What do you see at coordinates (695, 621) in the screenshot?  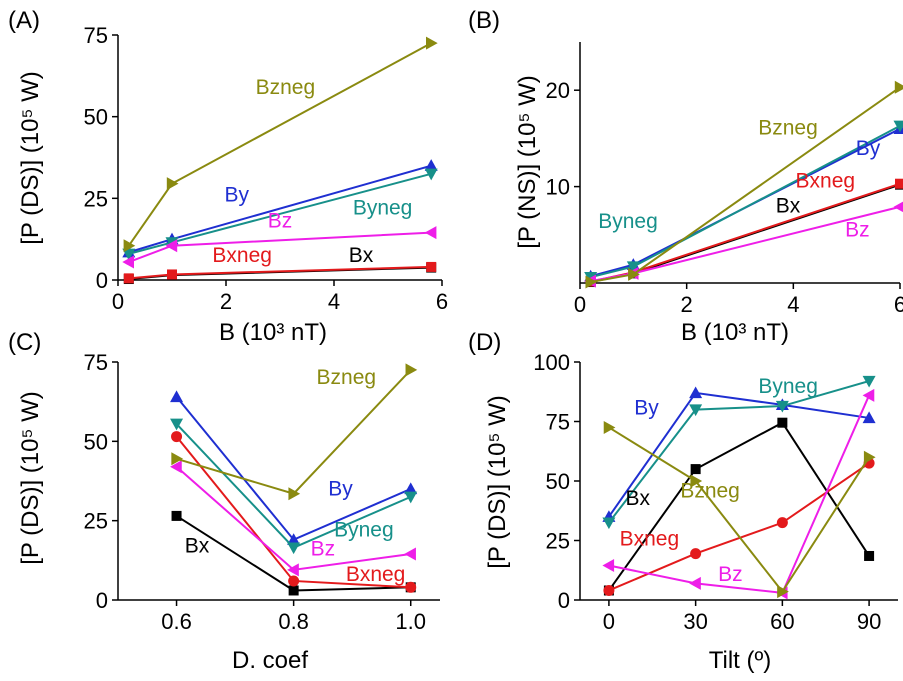 I see `x-tick-label: 30` at bounding box center [695, 621].